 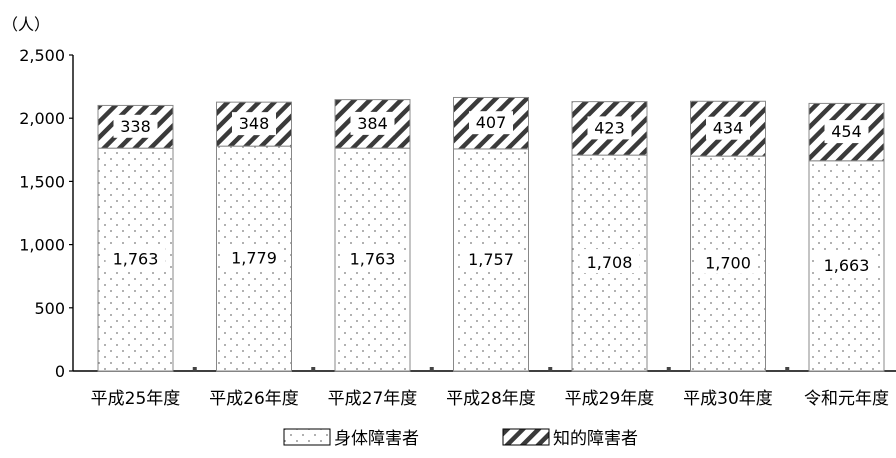 I want to click on y-tick-label: 1,500, so click(x=42, y=181).